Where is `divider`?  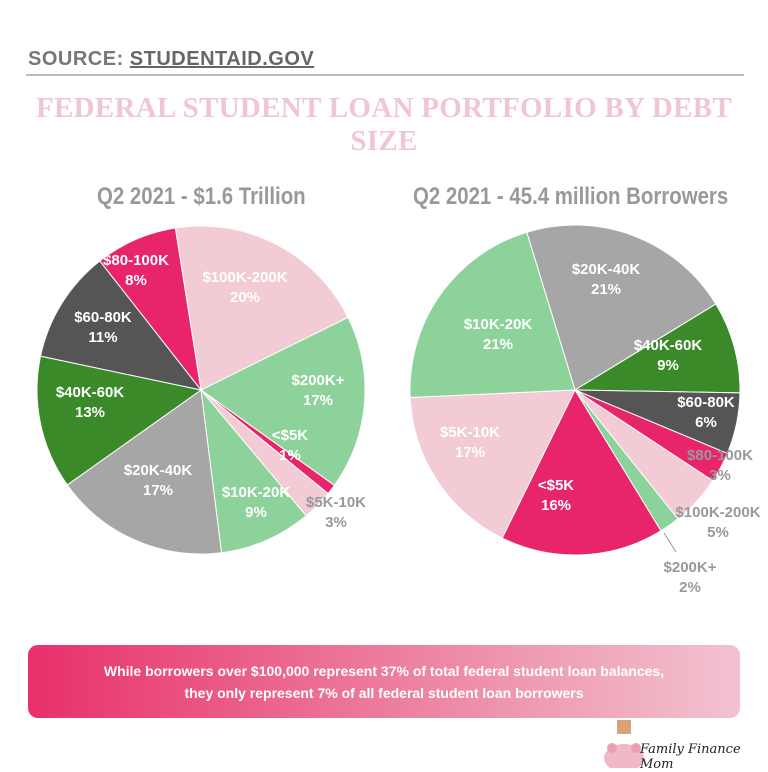 divider is located at coordinates (385, 75).